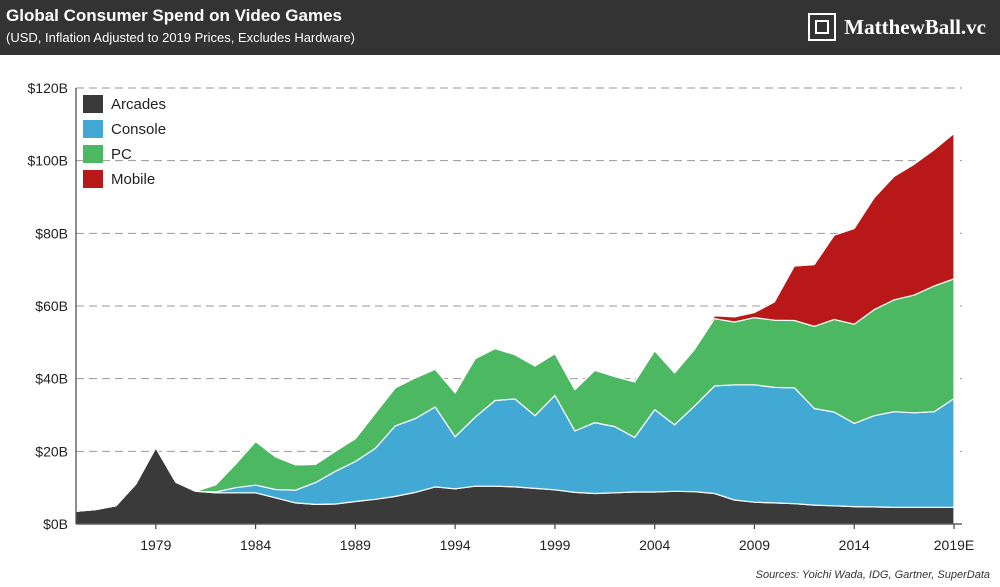 This screenshot has height=587, width=1000. What do you see at coordinates (554, 545) in the screenshot?
I see `x-tick-label: 1999` at bounding box center [554, 545].